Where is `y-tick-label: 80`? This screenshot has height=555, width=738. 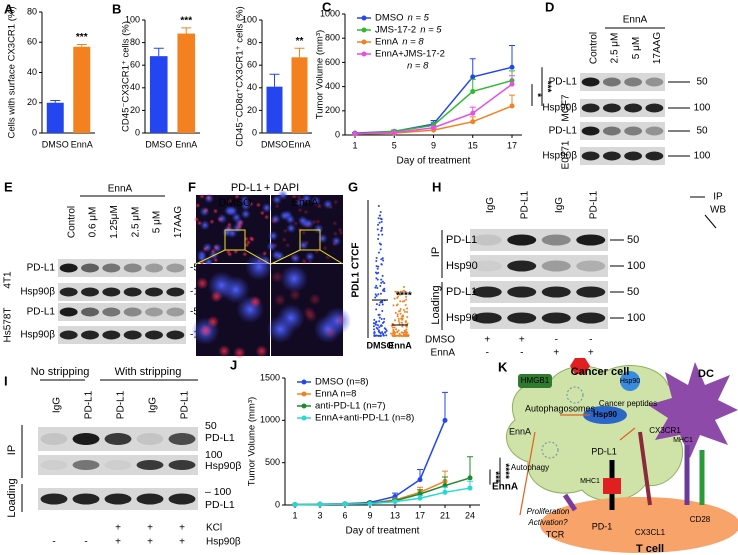 y-tick-label: 80 is located at coordinates (32, 11).